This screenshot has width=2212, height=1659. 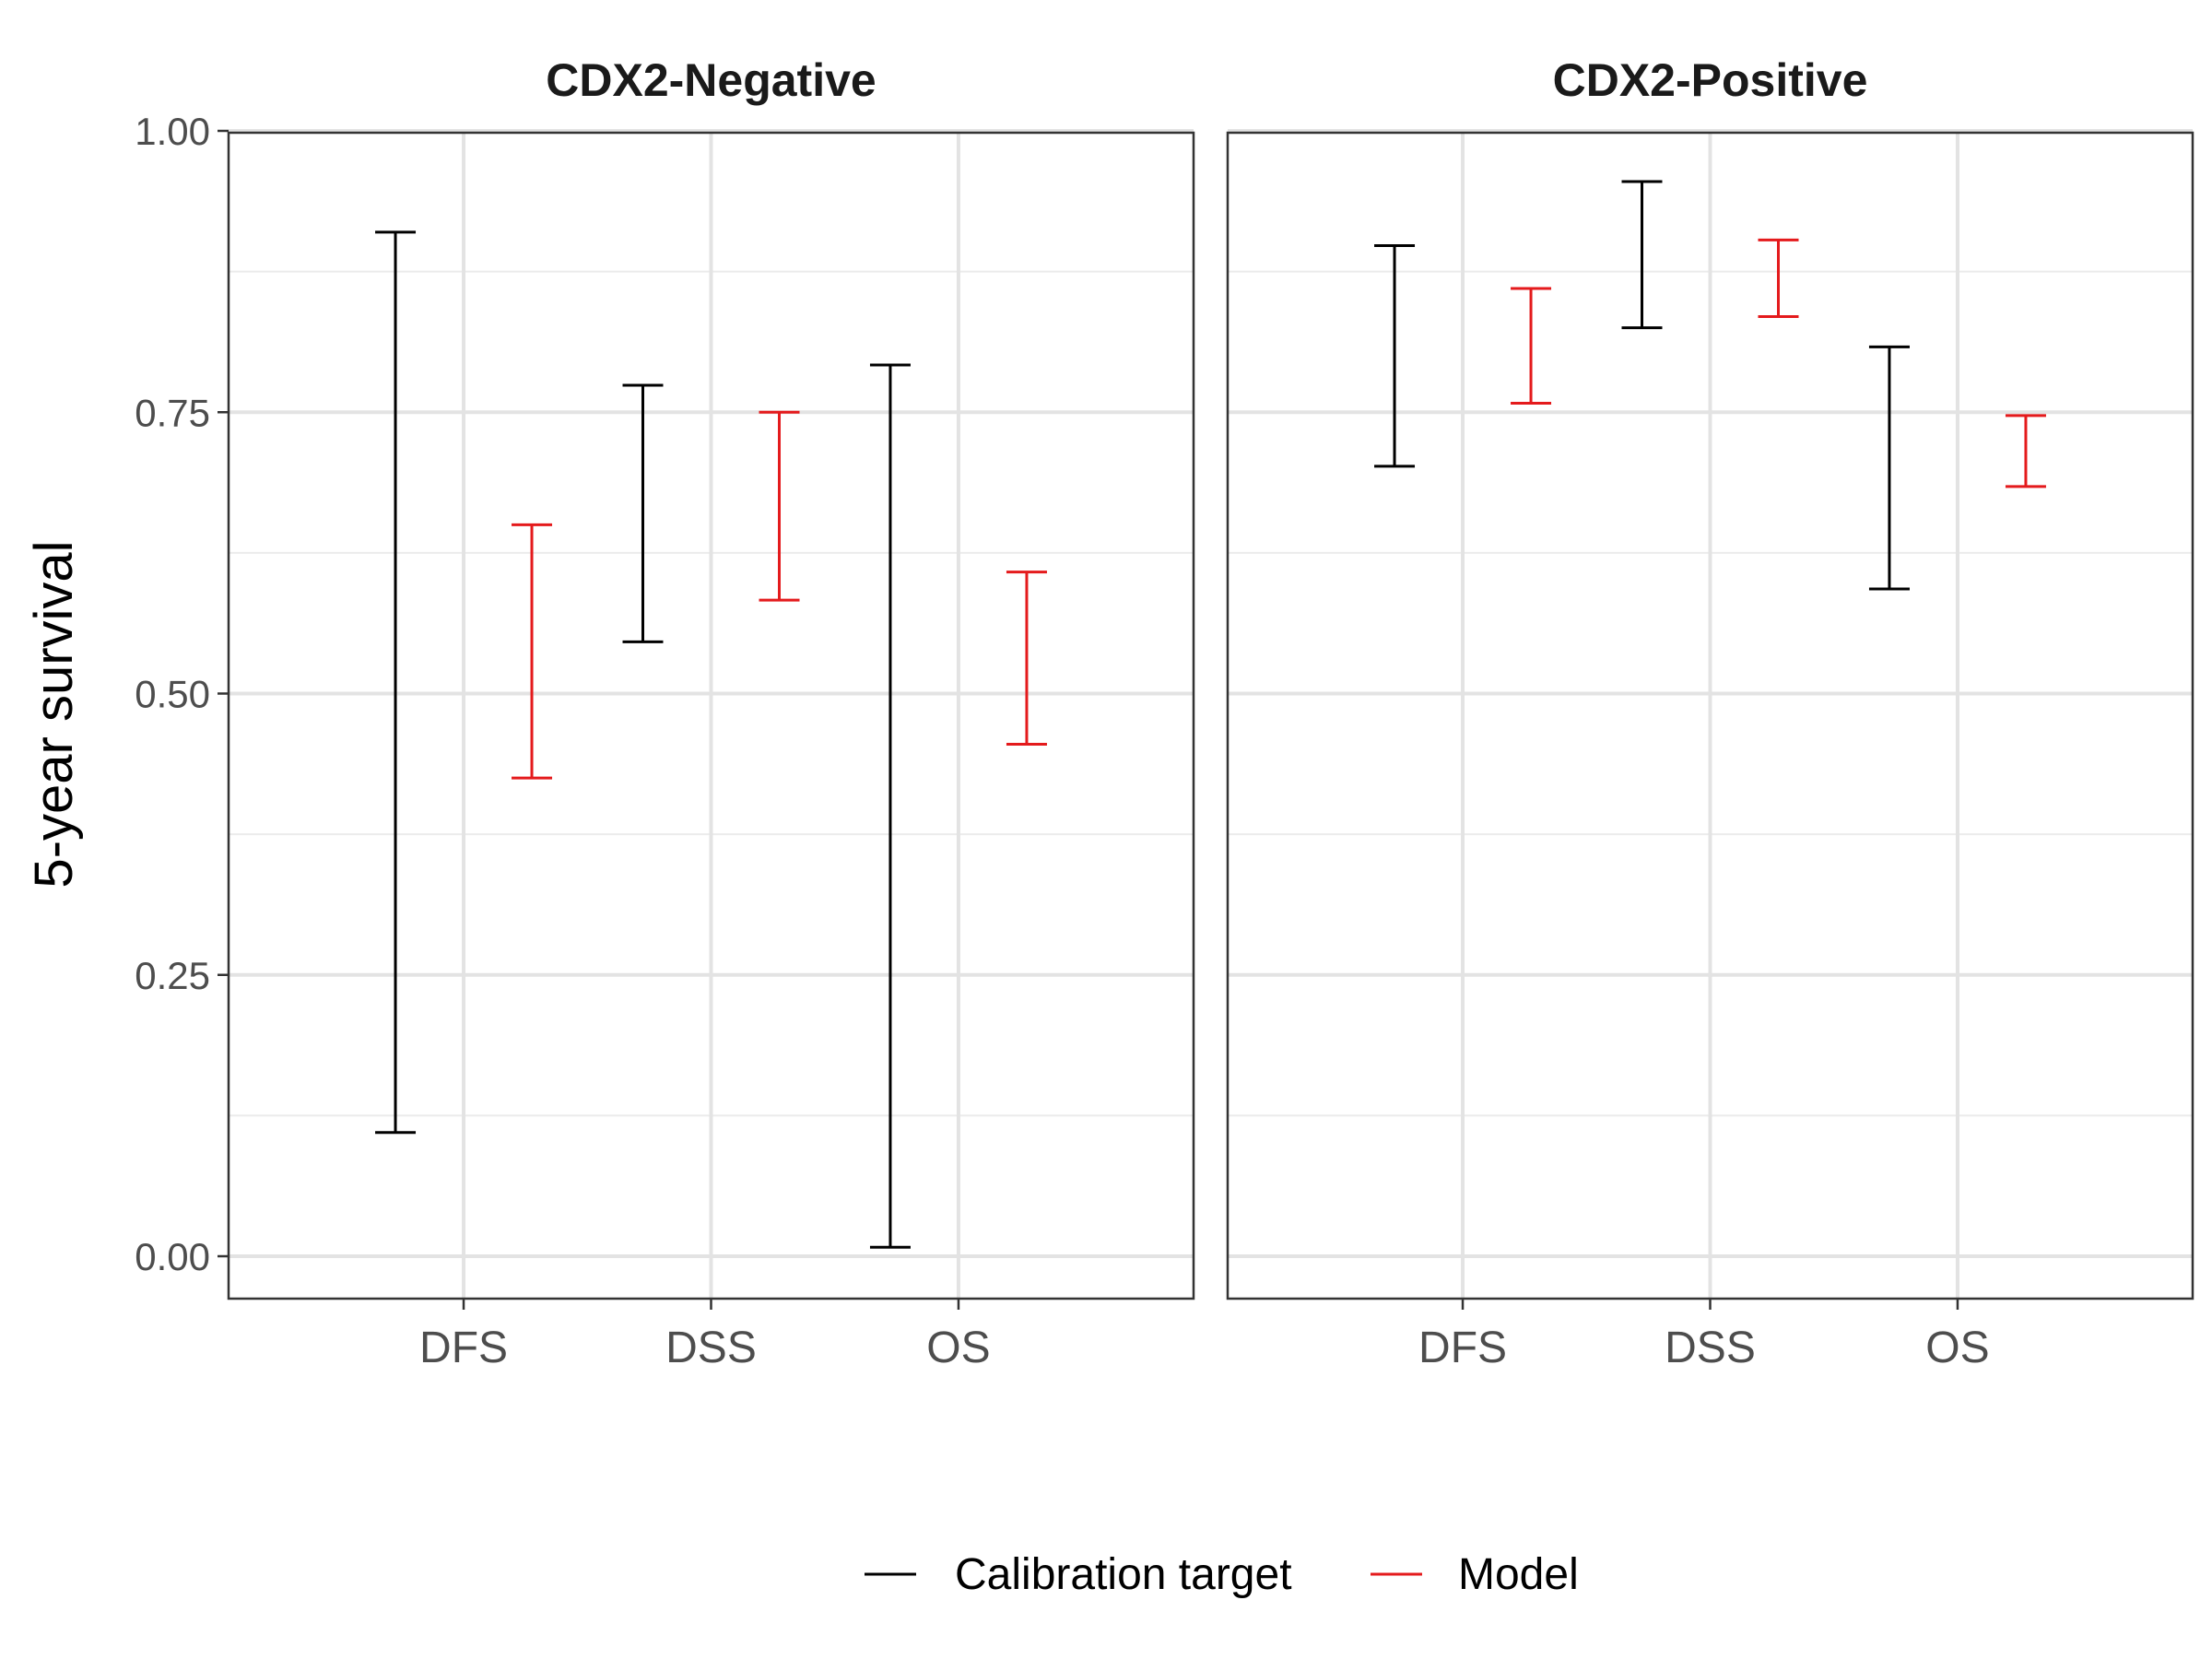 What do you see at coordinates (1518, 1574) in the screenshot?
I see `legend-label: Model` at bounding box center [1518, 1574].